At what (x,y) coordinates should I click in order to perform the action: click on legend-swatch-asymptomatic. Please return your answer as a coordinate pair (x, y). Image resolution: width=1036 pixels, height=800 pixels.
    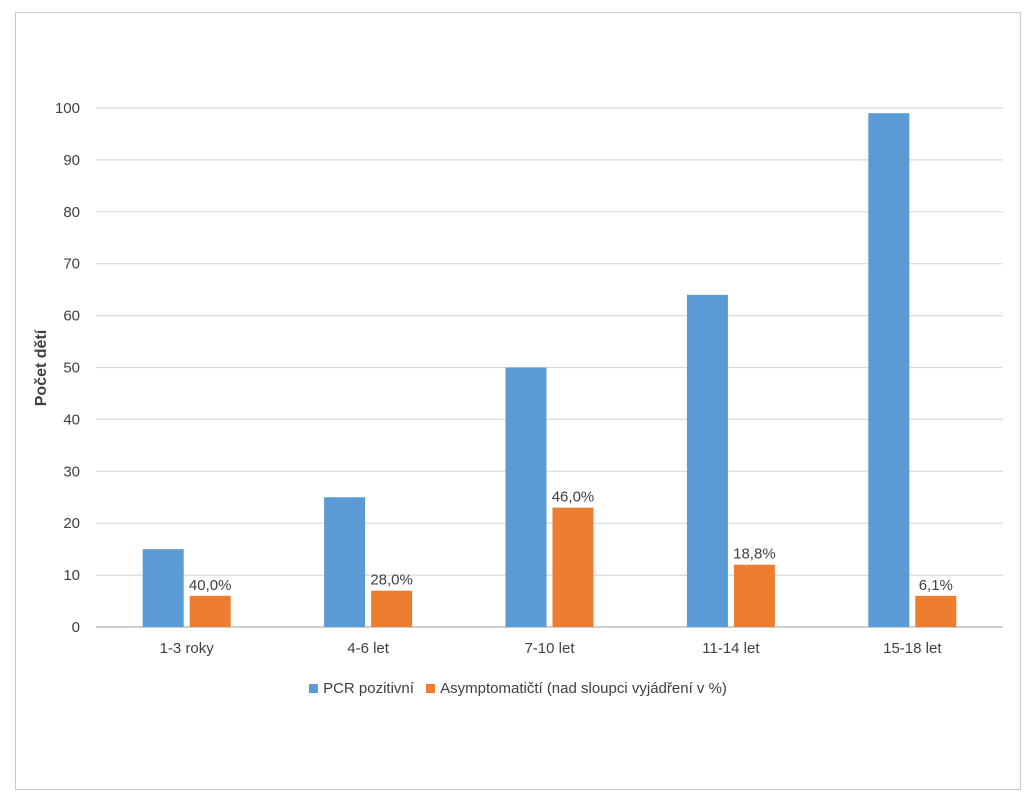
    Looking at the image, I should click on (431, 688).